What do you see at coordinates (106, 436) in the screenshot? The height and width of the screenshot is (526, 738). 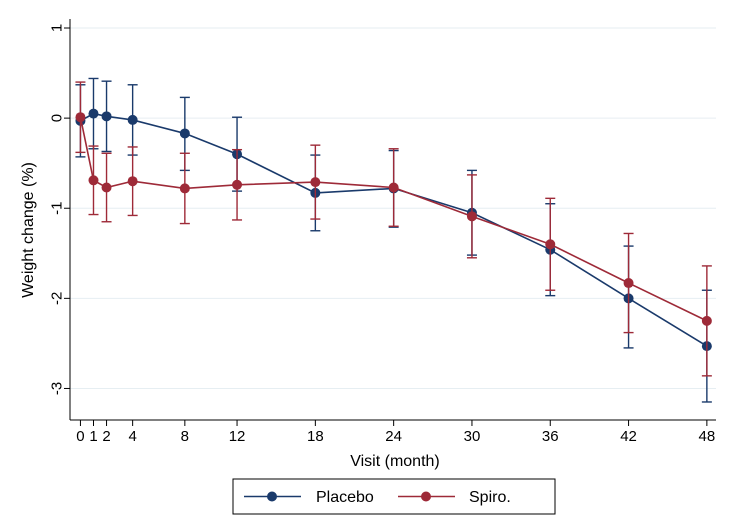 I see `x-tick-label: 2` at bounding box center [106, 436].